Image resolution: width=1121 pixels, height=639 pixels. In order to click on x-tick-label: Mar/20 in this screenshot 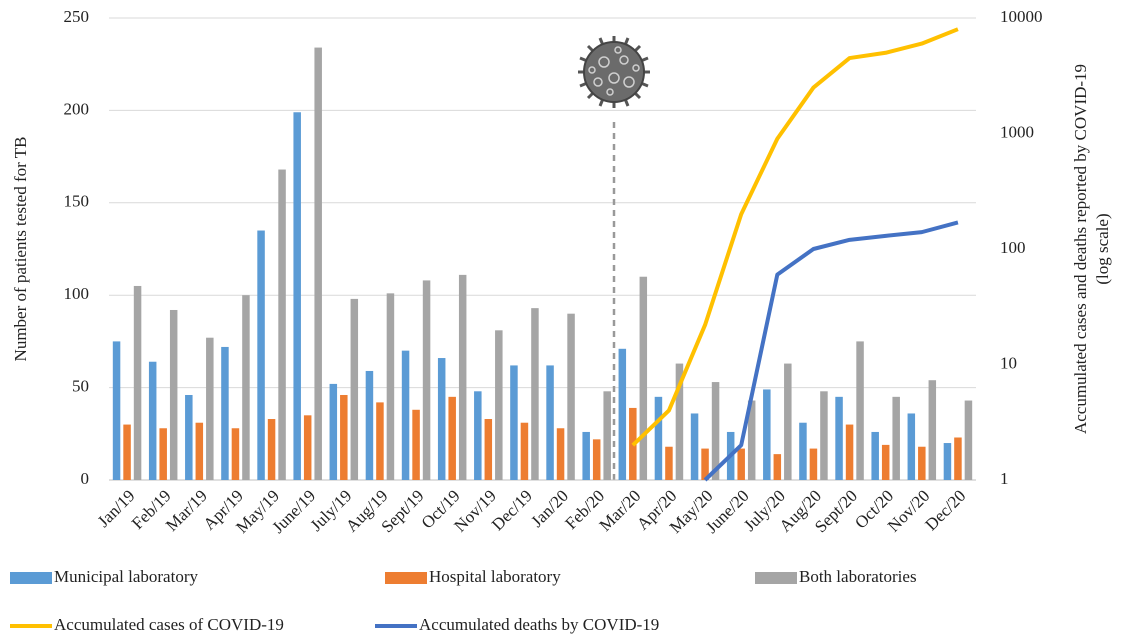, I will do `click(620, 510)`.